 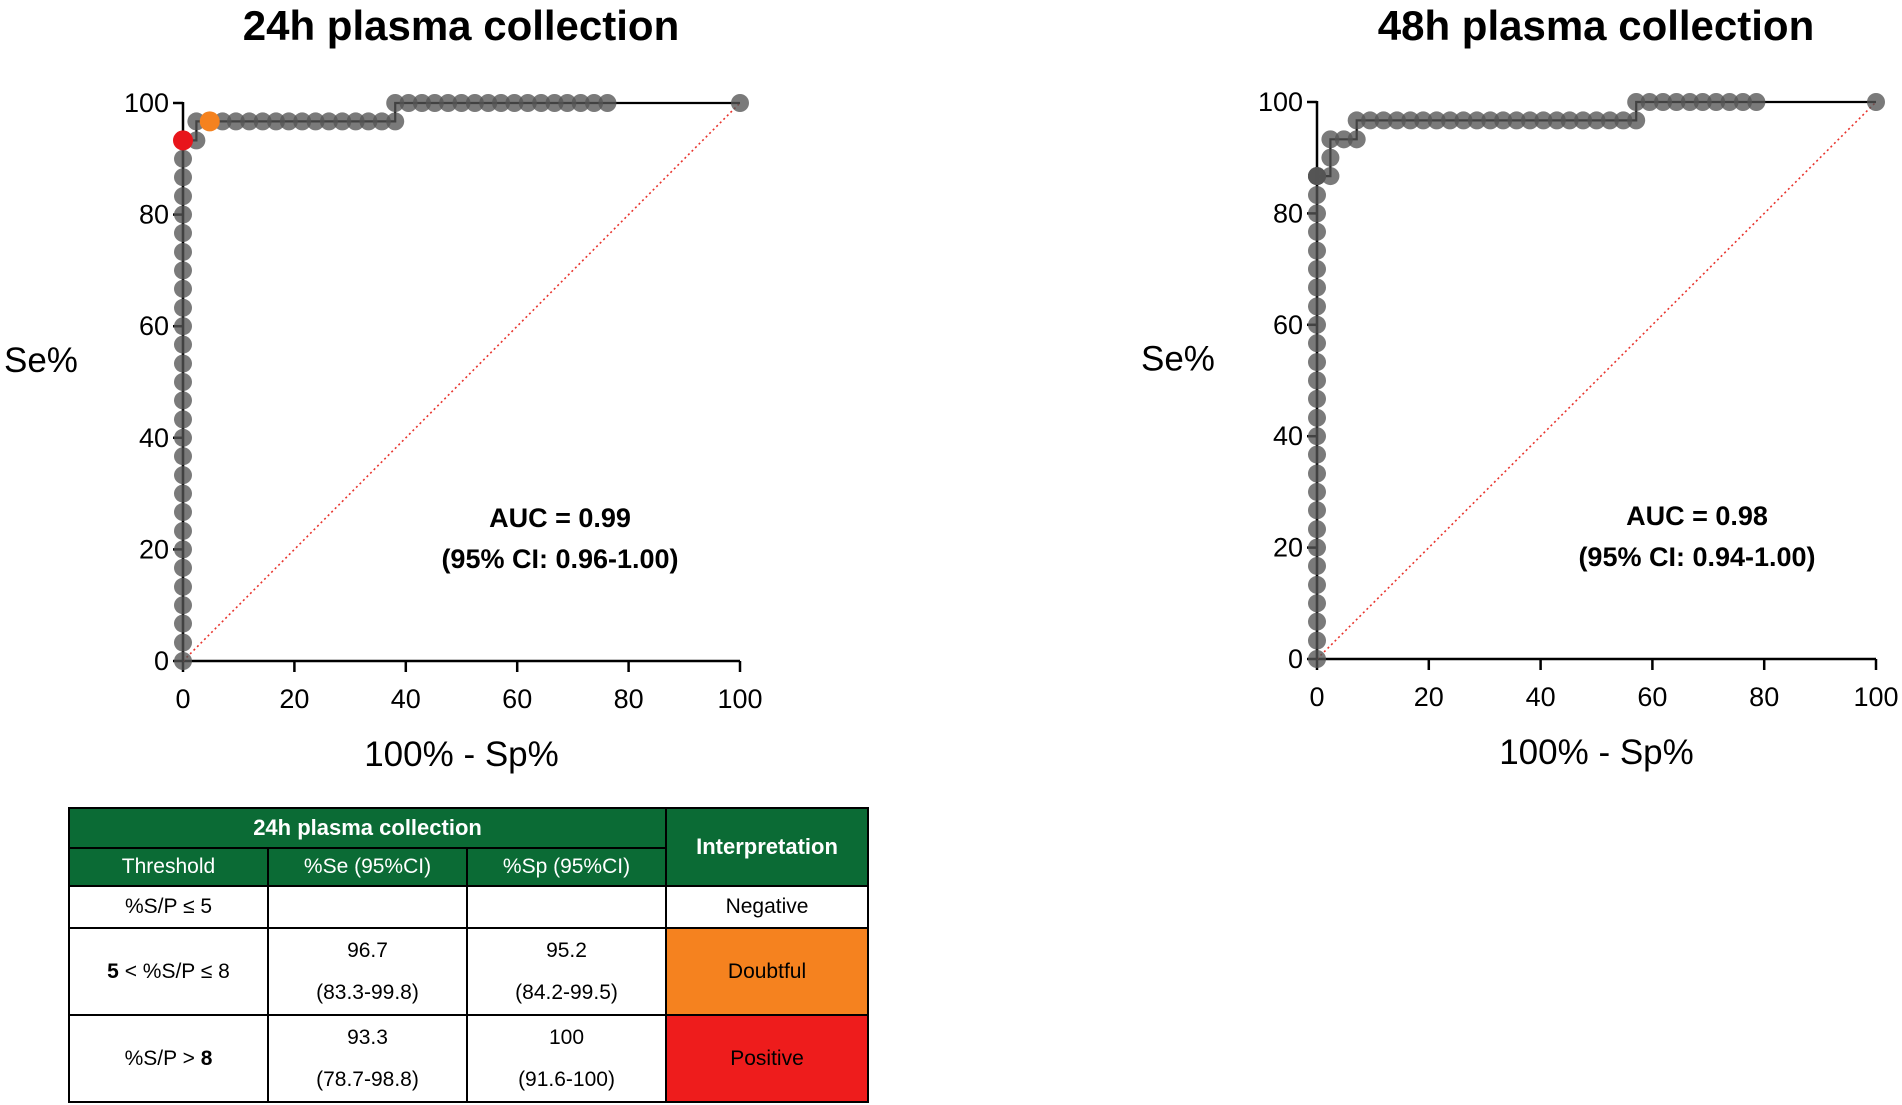 I want to click on chart-title: 48h plasma collection, so click(x=1596, y=25).